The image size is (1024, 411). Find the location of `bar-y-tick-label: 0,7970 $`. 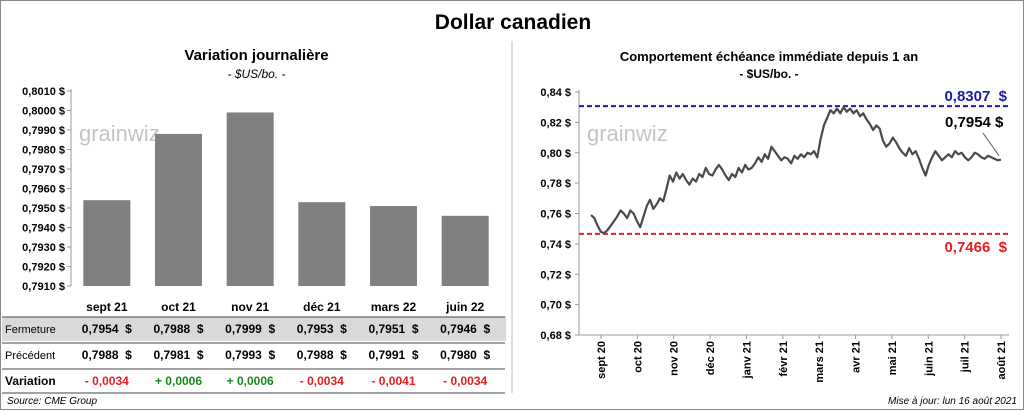

bar-y-tick-label: 0,7970 $ is located at coordinates (43, 170).